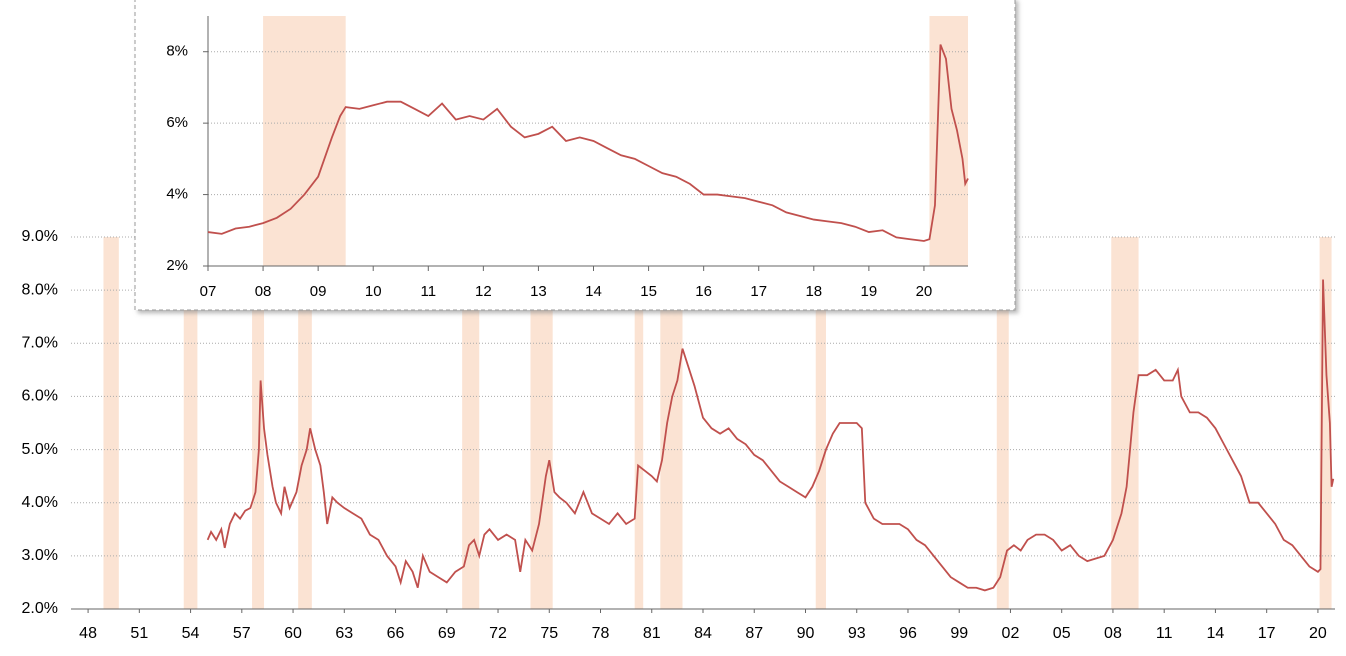  What do you see at coordinates (483, 291) in the screenshot?
I see `x-tick-label: 12` at bounding box center [483, 291].